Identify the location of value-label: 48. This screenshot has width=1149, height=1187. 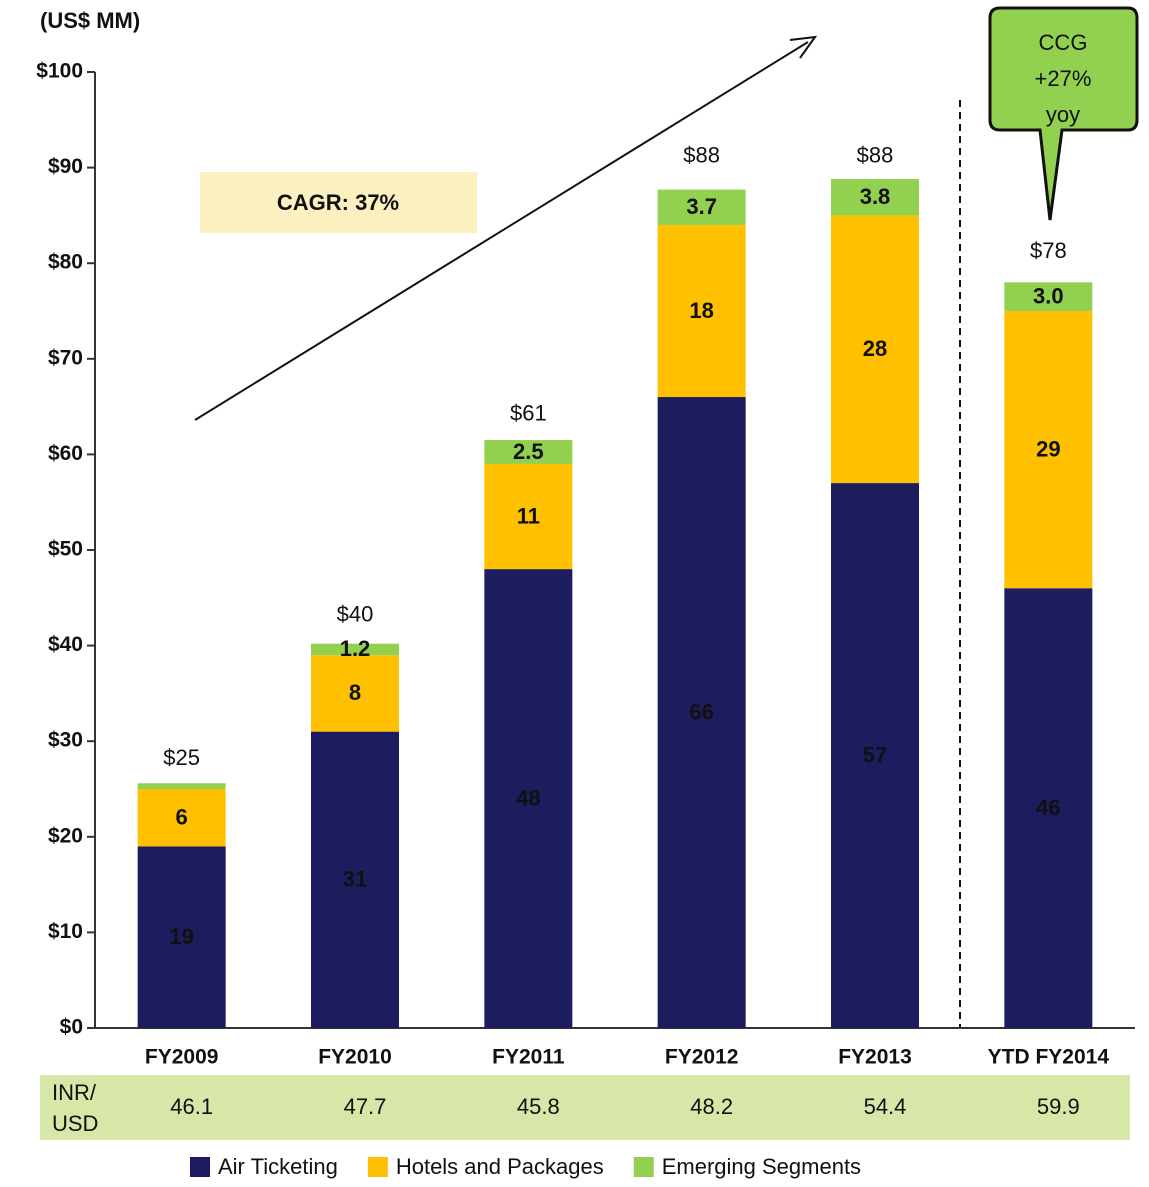
(528, 797).